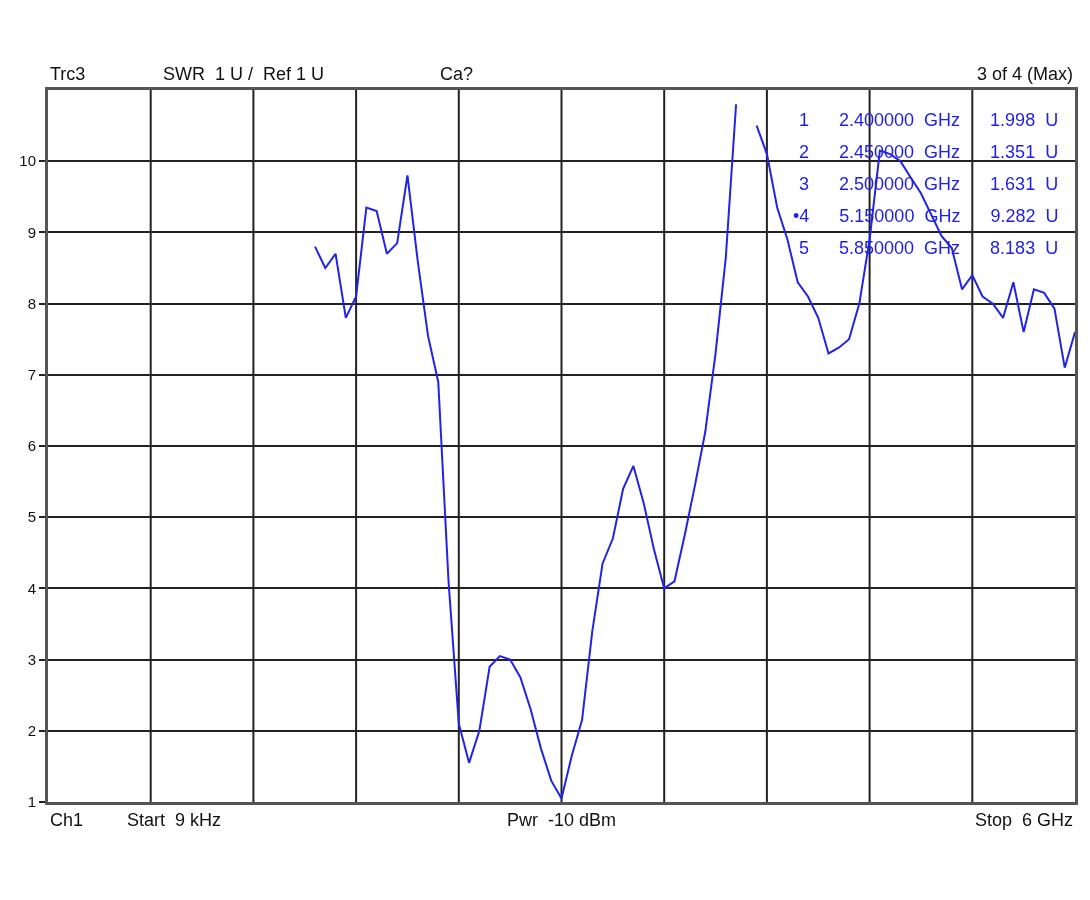 This screenshot has width=1090, height=900. What do you see at coordinates (31, 802) in the screenshot?
I see `y-tick-label: 1` at bounding box center [31, 802].